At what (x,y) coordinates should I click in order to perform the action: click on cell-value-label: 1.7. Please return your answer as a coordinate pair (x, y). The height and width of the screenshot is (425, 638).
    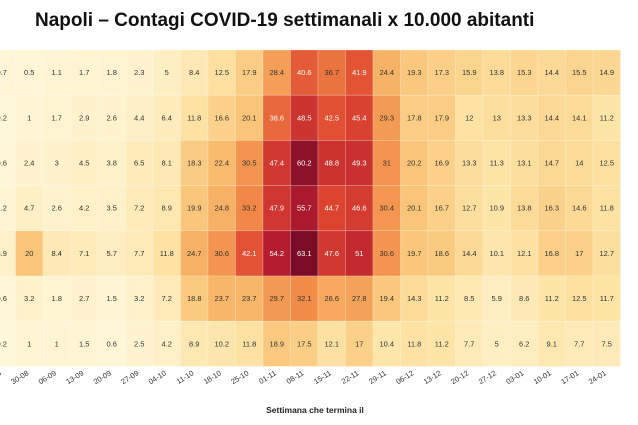
    Looking at the image, I should click on (57, 117).